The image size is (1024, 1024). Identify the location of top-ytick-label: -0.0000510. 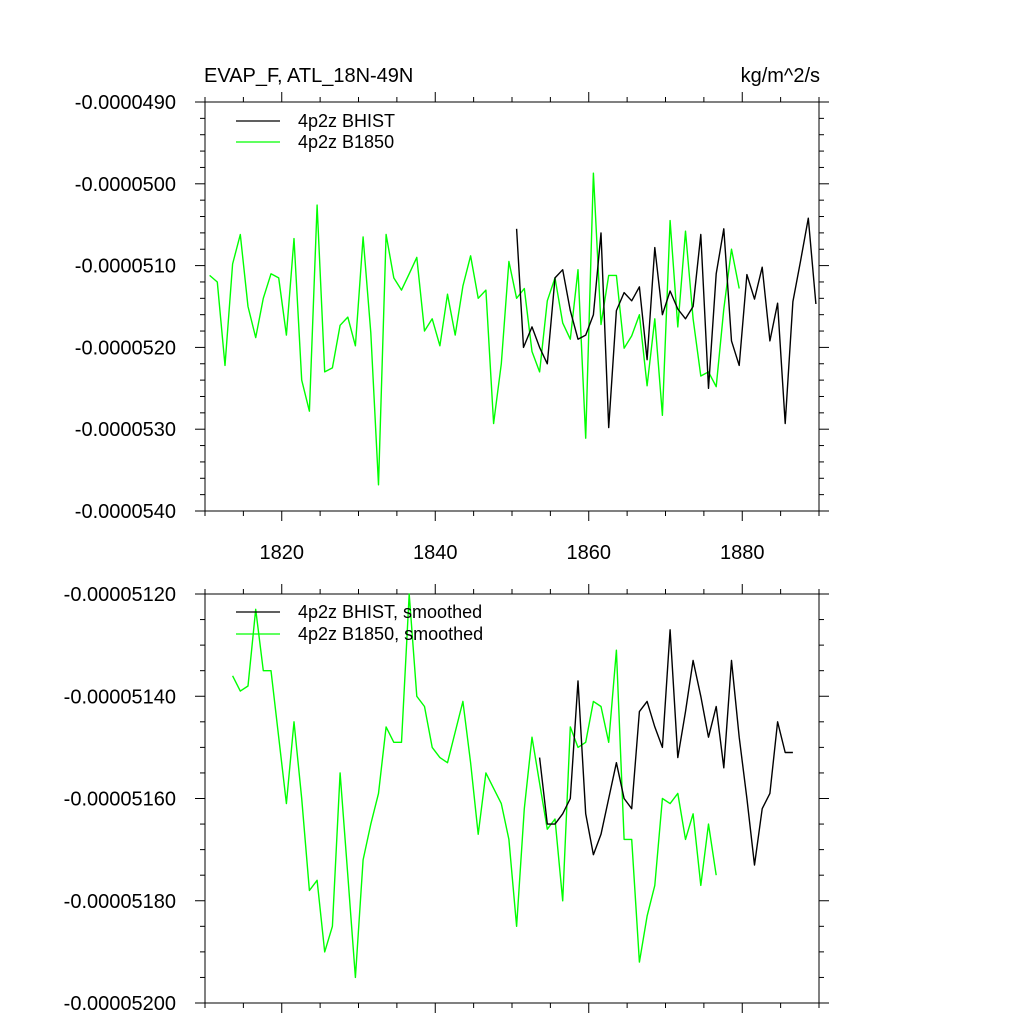
(125, 267).